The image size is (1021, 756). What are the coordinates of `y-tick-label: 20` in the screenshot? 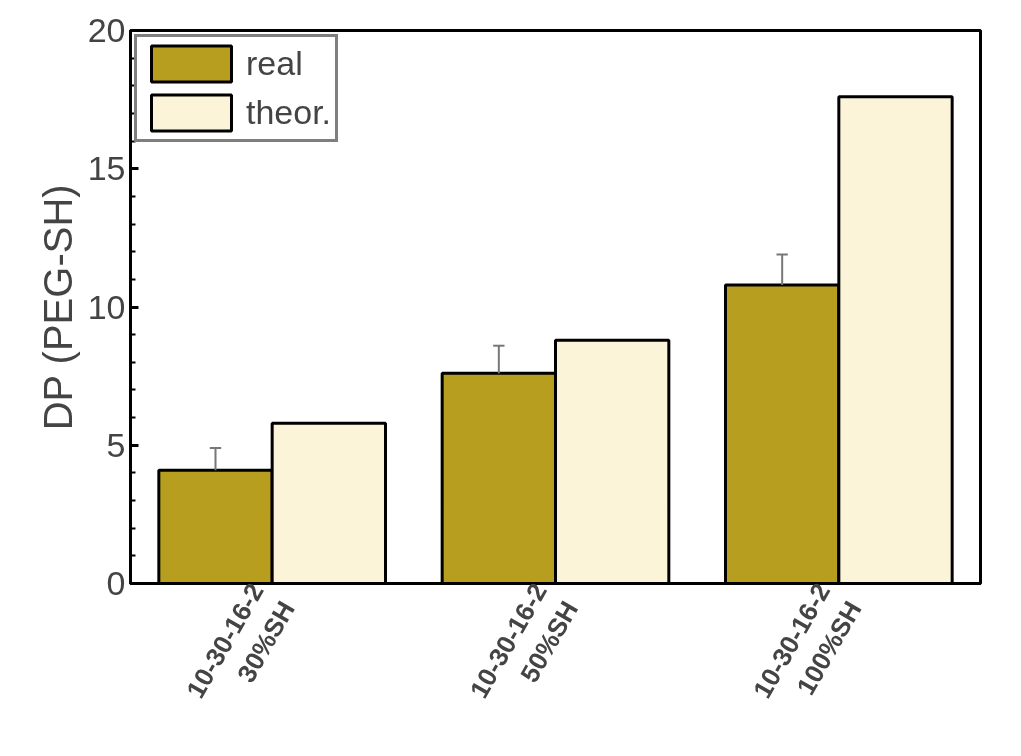 It's located at (106, 30).